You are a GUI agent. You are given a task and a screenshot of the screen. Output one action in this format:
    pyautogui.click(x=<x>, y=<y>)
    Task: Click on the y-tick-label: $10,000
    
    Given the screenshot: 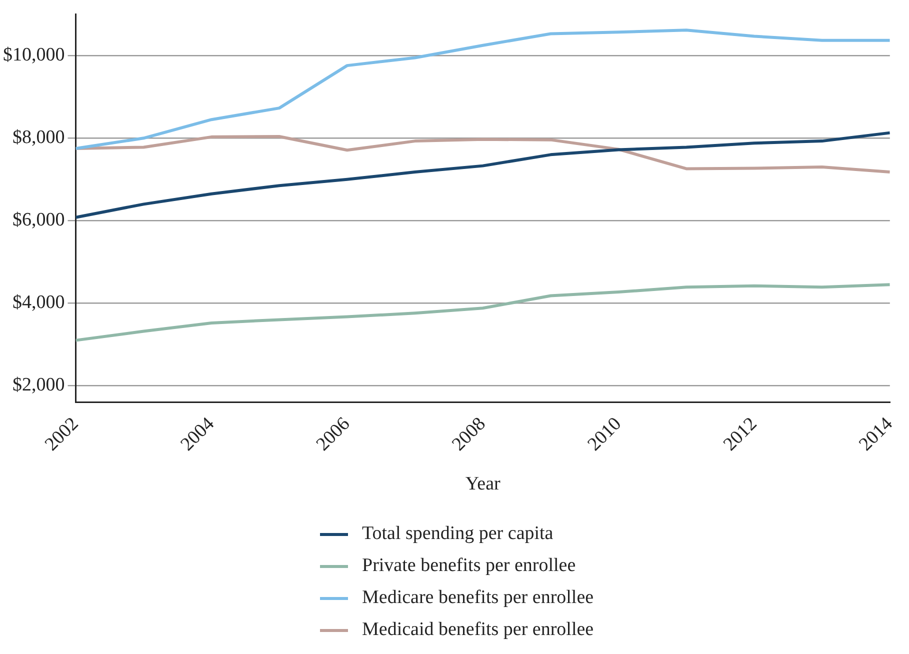 What is the action you would take?
    pyautogui.click(x=34, y=55)
    